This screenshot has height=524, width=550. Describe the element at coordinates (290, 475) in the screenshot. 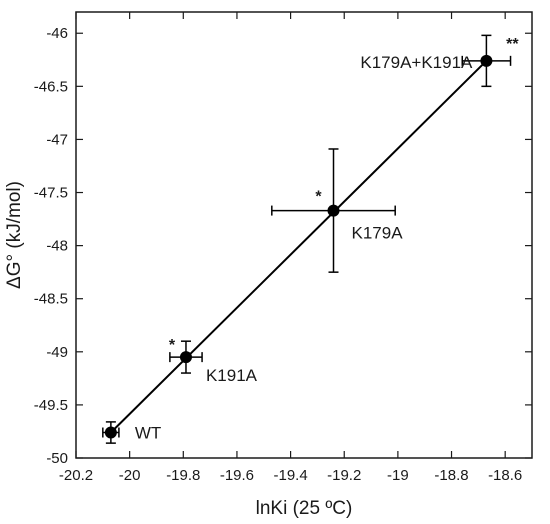

I see `x-tick-label: -19.4` at that location.